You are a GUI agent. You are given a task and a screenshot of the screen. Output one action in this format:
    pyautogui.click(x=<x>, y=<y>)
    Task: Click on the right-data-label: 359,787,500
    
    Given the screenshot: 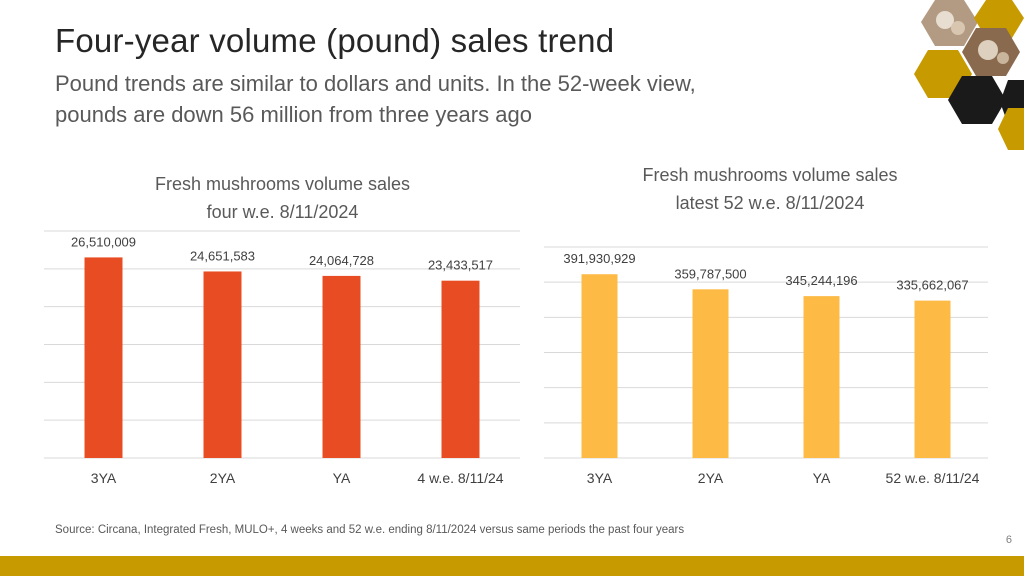 What is the action you would take?
    pyautogui.click(x=710, y=273)
    